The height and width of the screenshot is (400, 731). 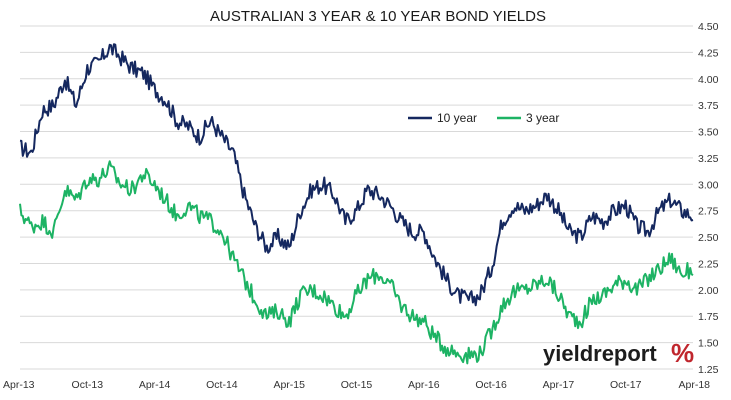 I want to click on y-tick-label: 4.00, so click(x=708, y=80).